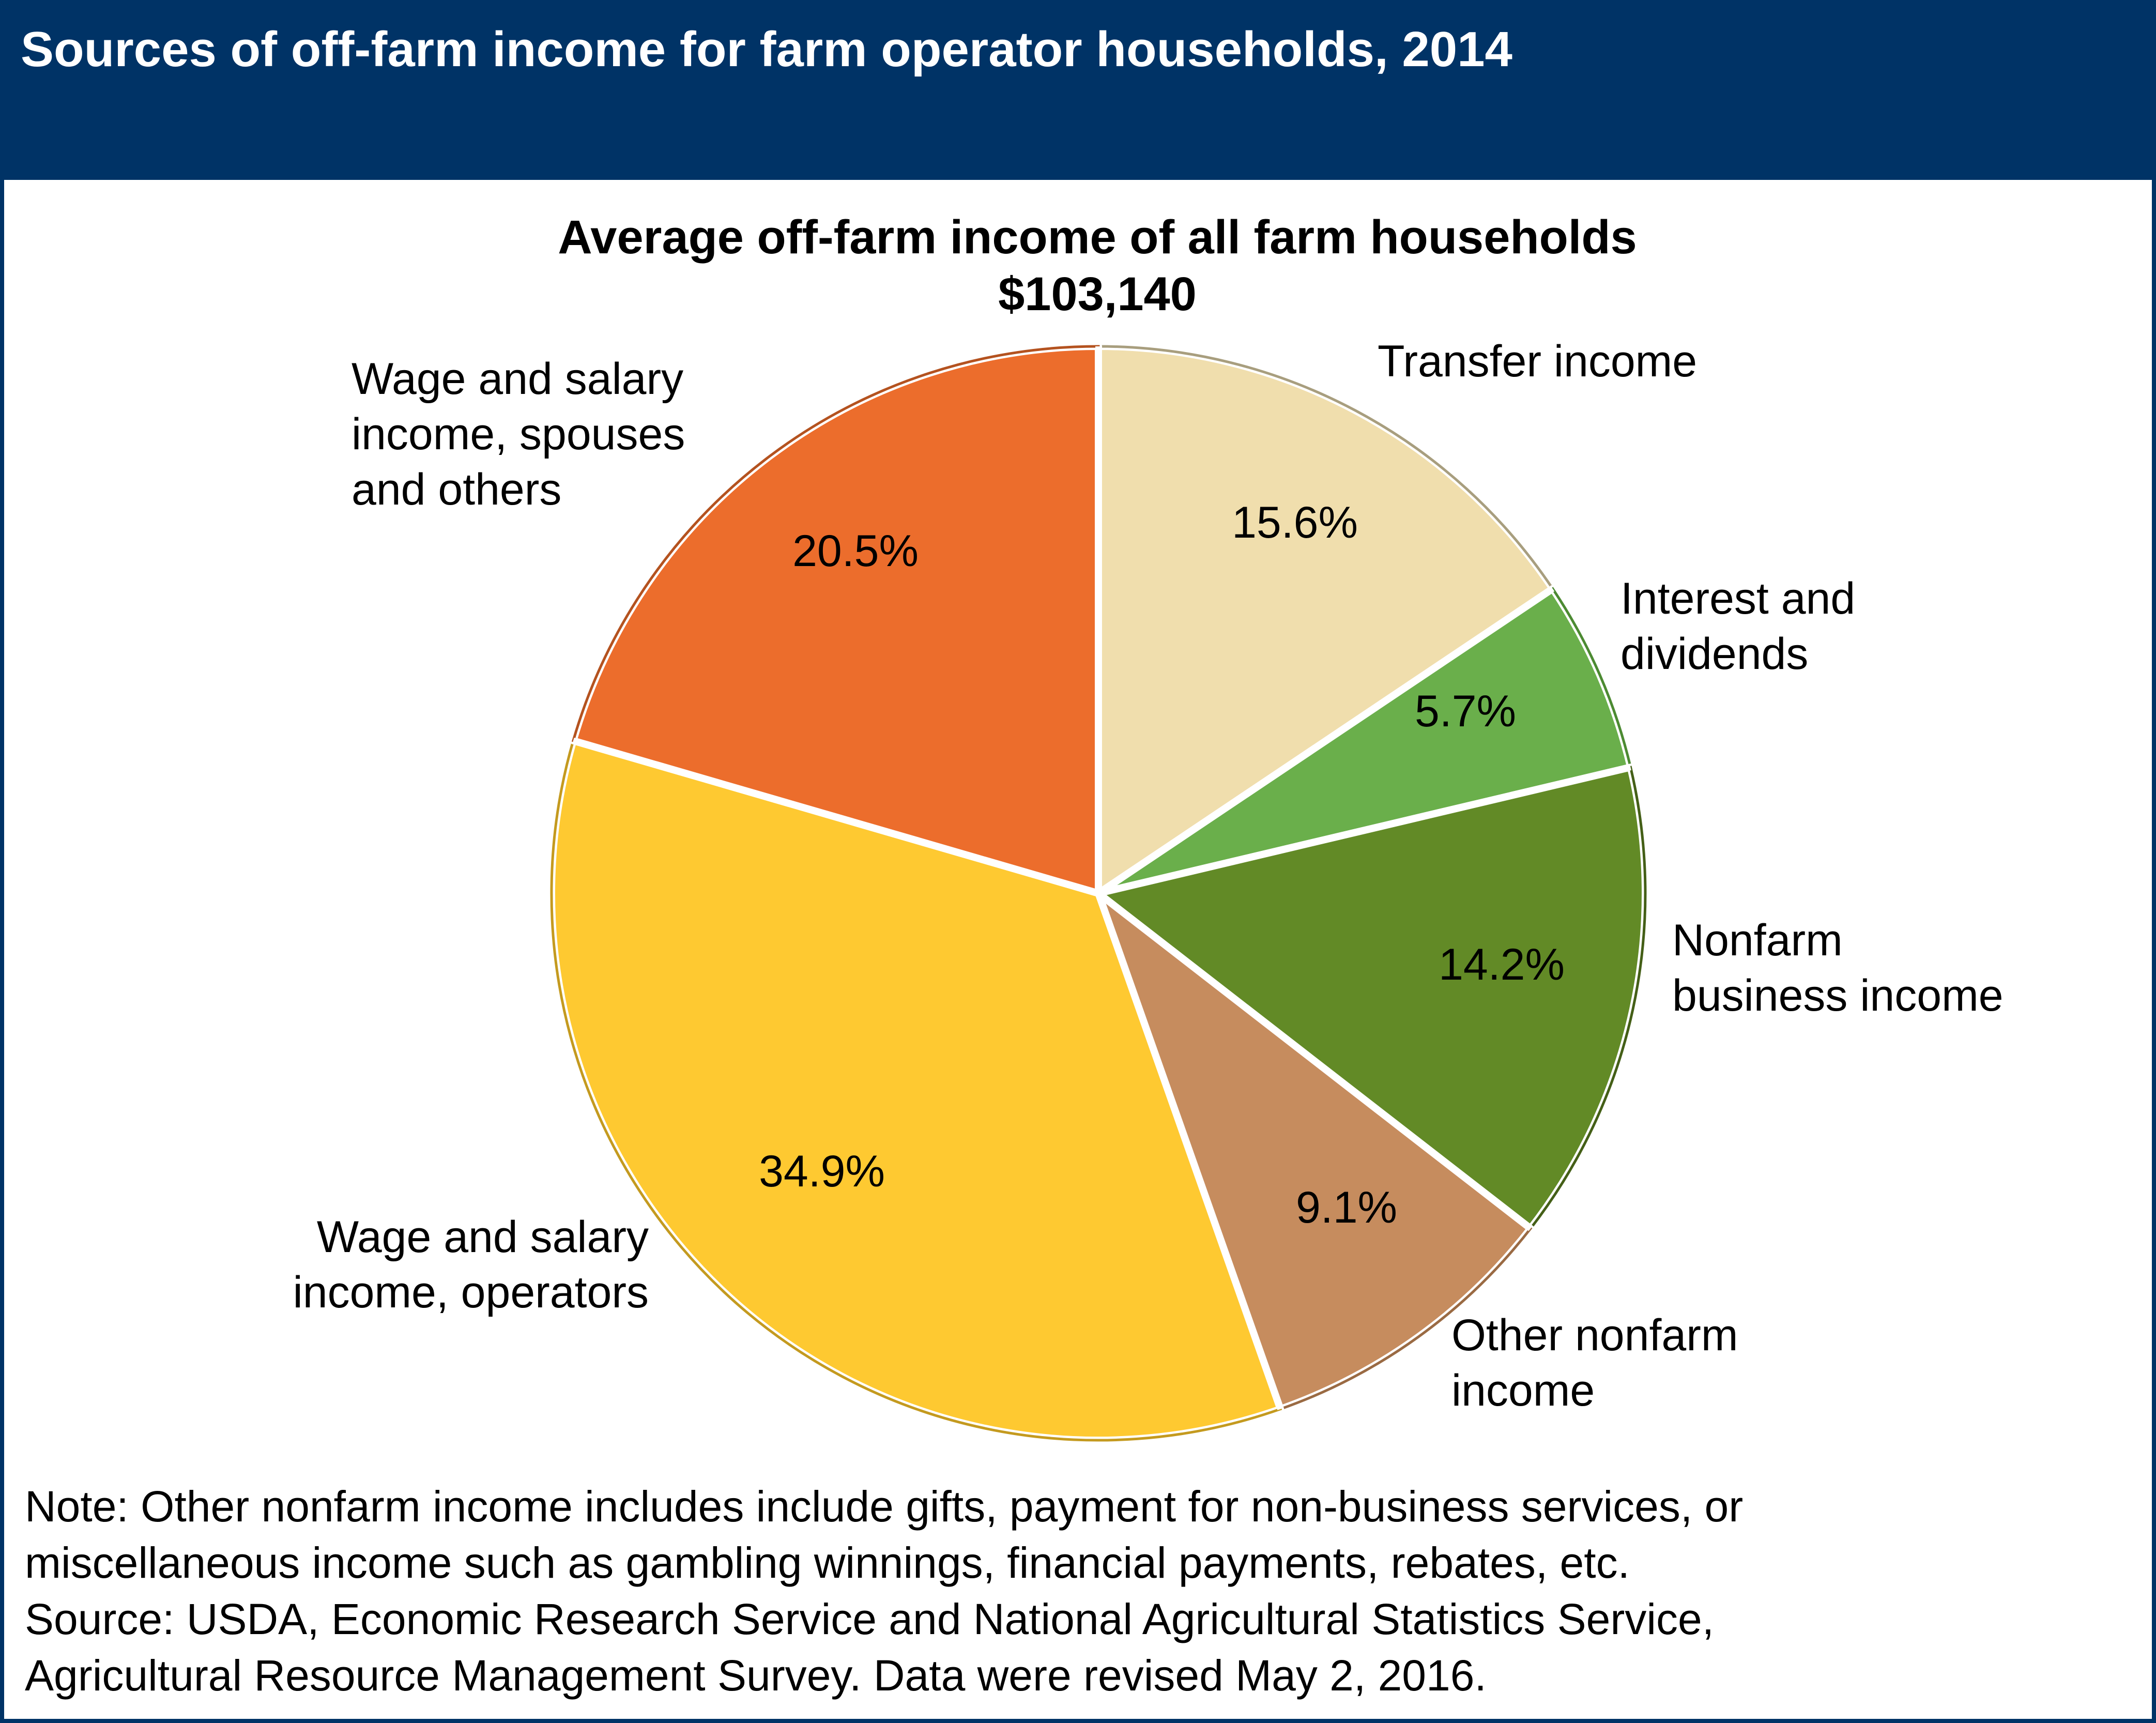 The height and width of the screenshot is (1723, 2156). What do you see at coordinates (1295, 522) in the screenshot?
I see `slice-value-label: 15.6%` at bounding box center [1295, 522].